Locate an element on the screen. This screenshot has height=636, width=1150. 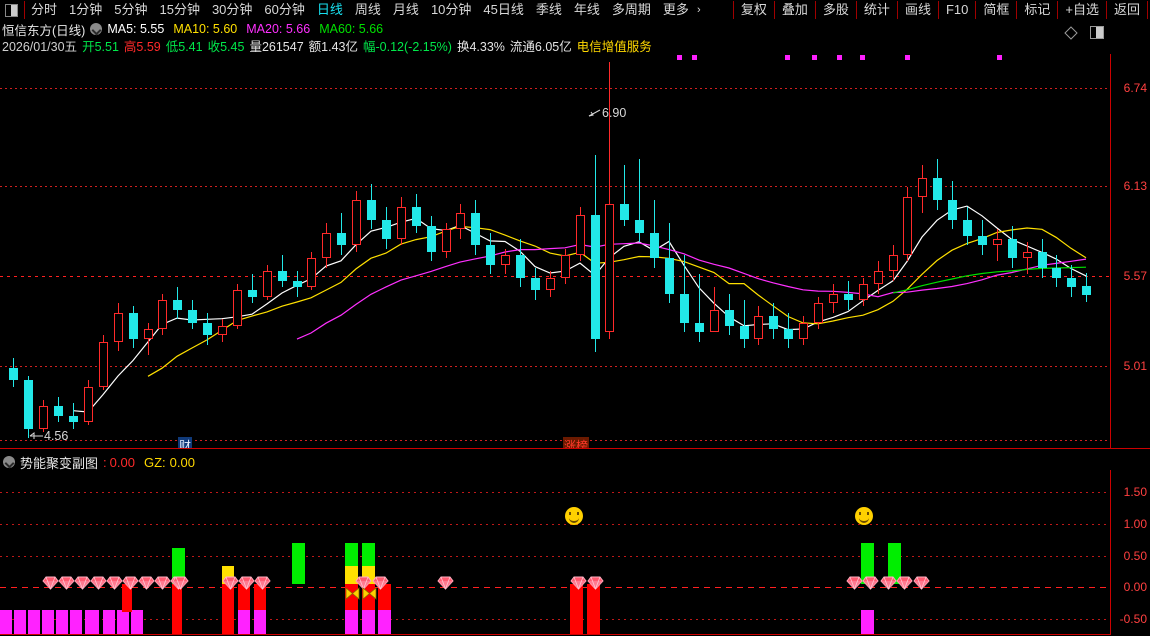
toolbar-divider is located at coordinates (24, 10).